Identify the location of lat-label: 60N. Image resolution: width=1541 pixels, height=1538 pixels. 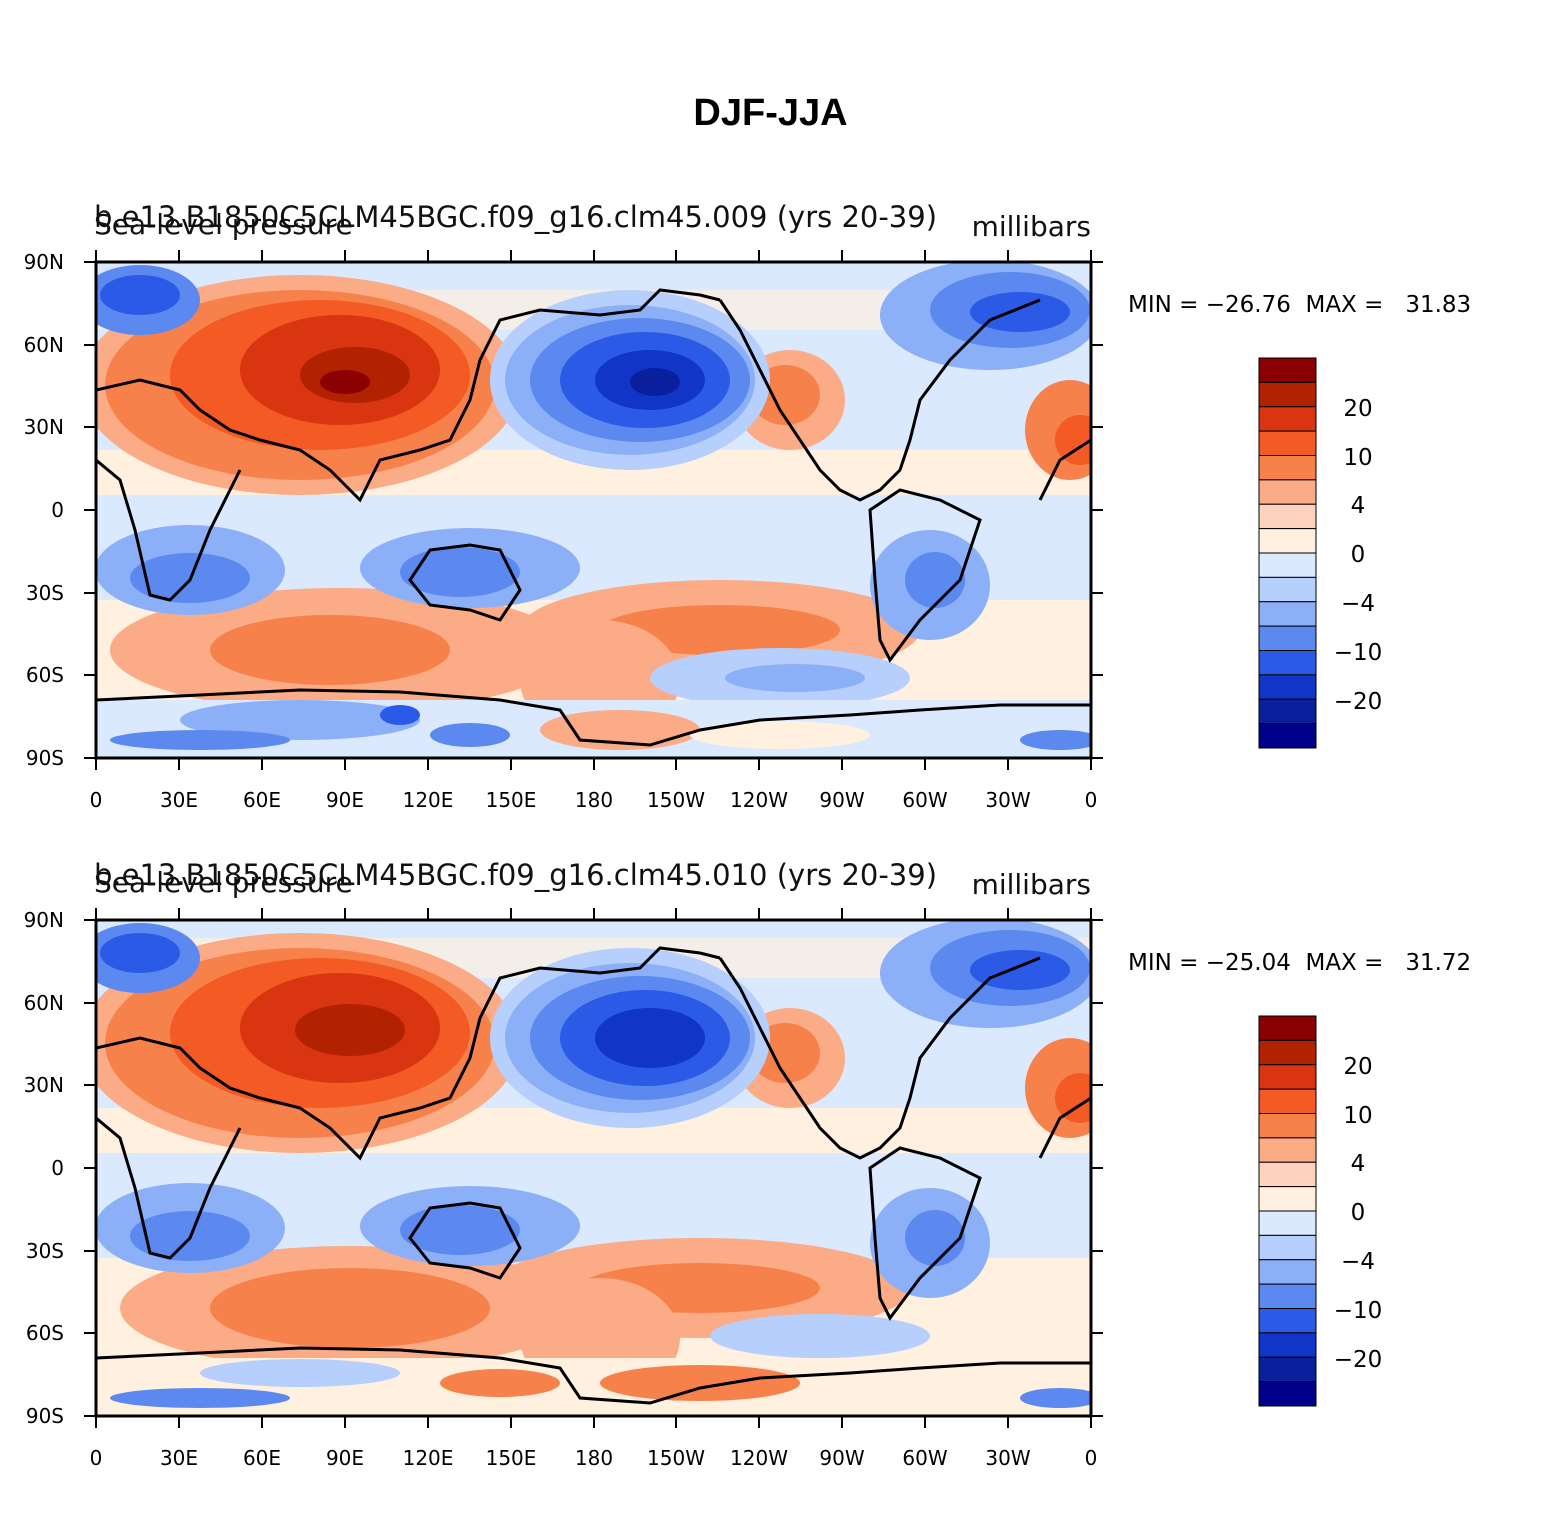
(44, 345).